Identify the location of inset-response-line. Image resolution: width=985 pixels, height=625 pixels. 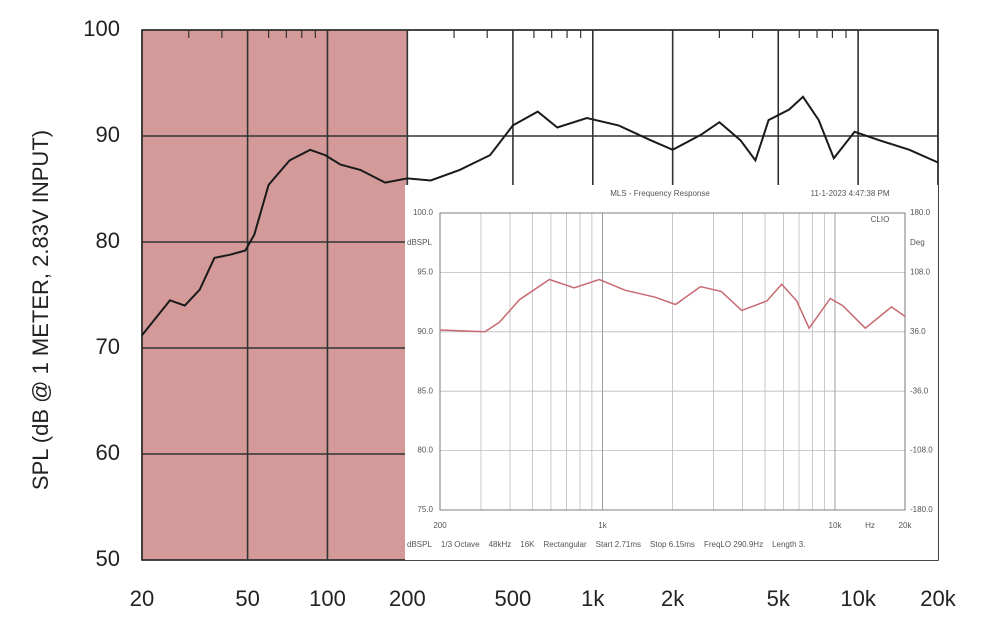
(672, 305).